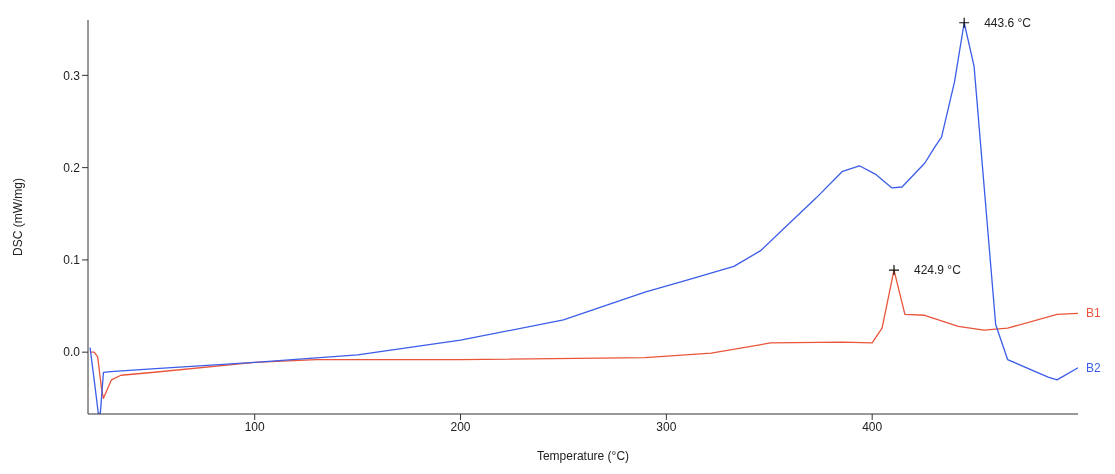 The image size is (1115, 474). I want to click on series-label: B1, so click(1093, 313).